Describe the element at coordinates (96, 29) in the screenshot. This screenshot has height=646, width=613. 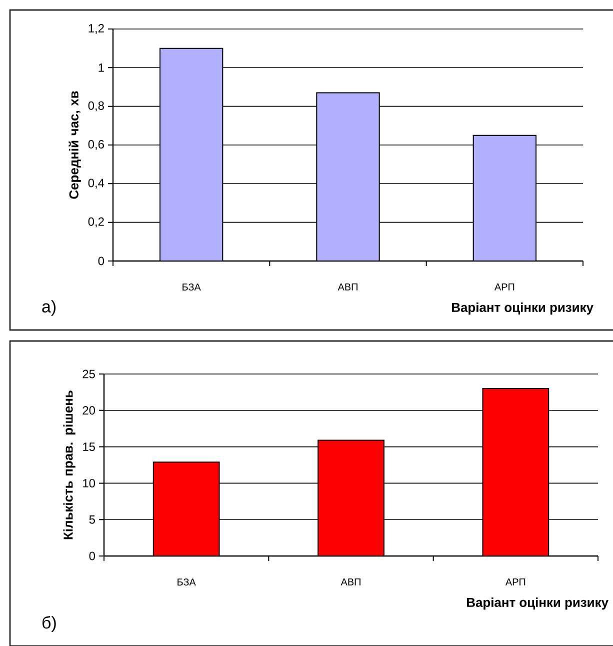
I see `y-tick-label: 1,2` at that location.